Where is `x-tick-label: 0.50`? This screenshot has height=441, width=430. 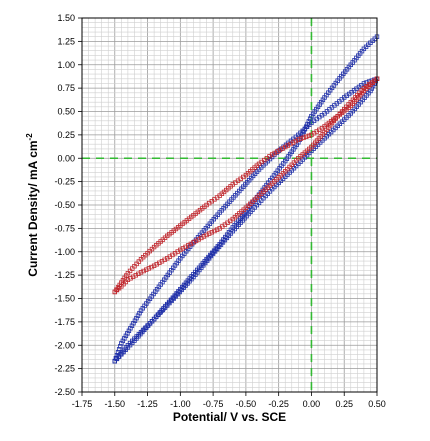 x-tick-label: 0.50 is located at coordinates (377, 404).